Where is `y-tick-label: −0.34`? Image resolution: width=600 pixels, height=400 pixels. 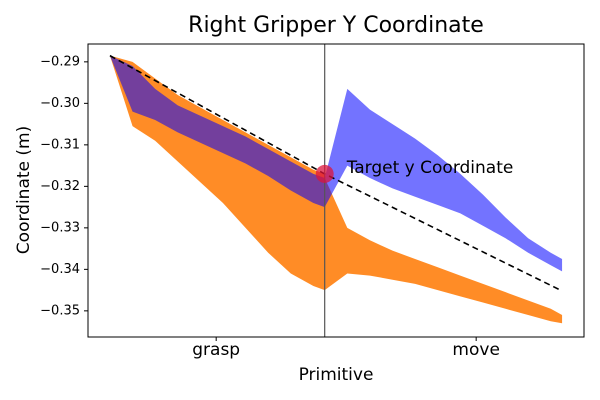 y-tick-label: −0.34 is located at coordinates (60, 269).